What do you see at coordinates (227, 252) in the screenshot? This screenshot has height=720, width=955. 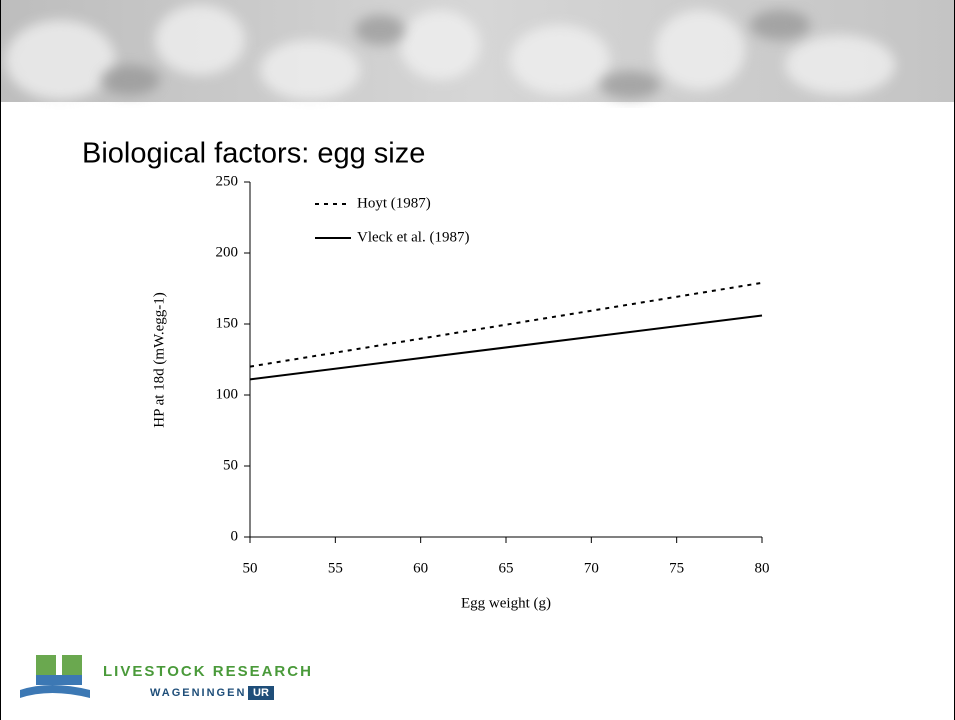 I see `y-tick-label: 200` at bounding box center [227, 252].